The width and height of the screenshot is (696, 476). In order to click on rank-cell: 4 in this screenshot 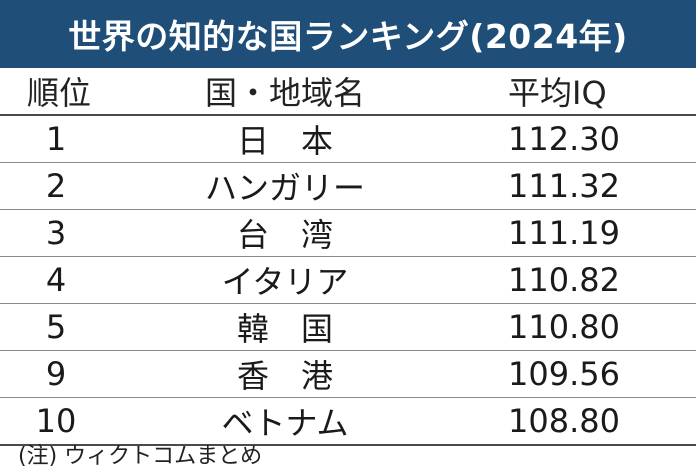, I will do `click(56, 280)`.